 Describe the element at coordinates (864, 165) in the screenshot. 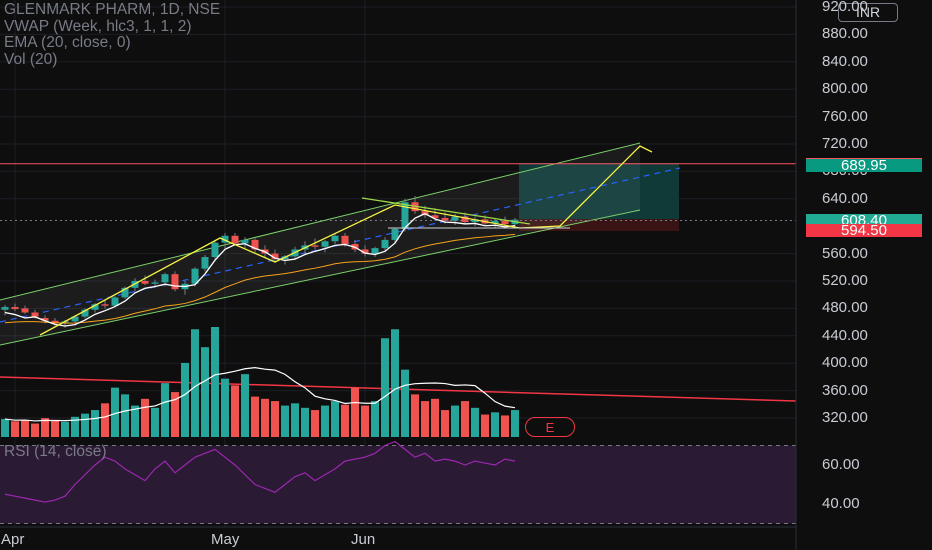

I see `price-tag: 689.95` at that location.